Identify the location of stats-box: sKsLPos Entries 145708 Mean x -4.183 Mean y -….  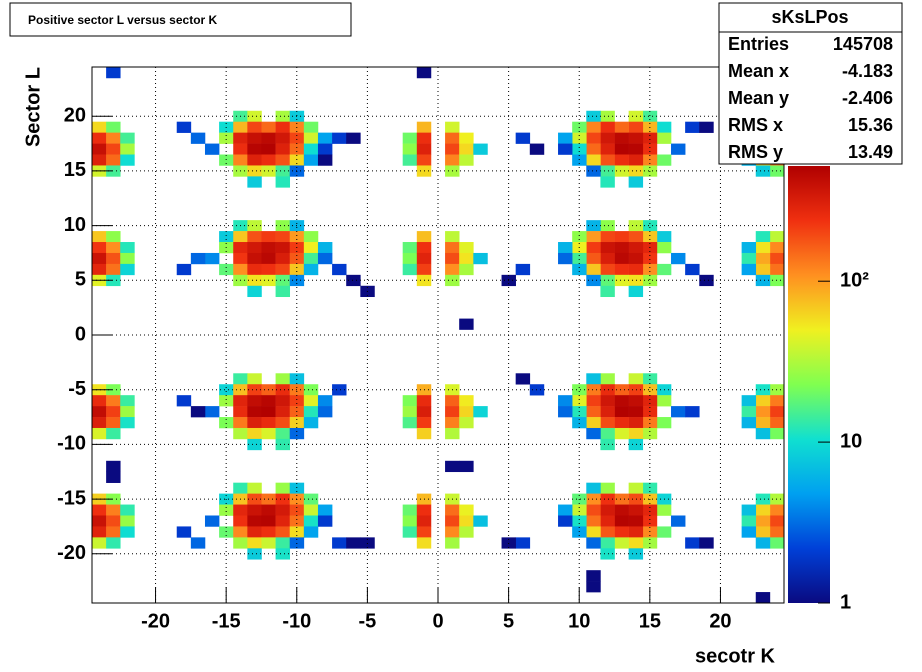
(810, 83).